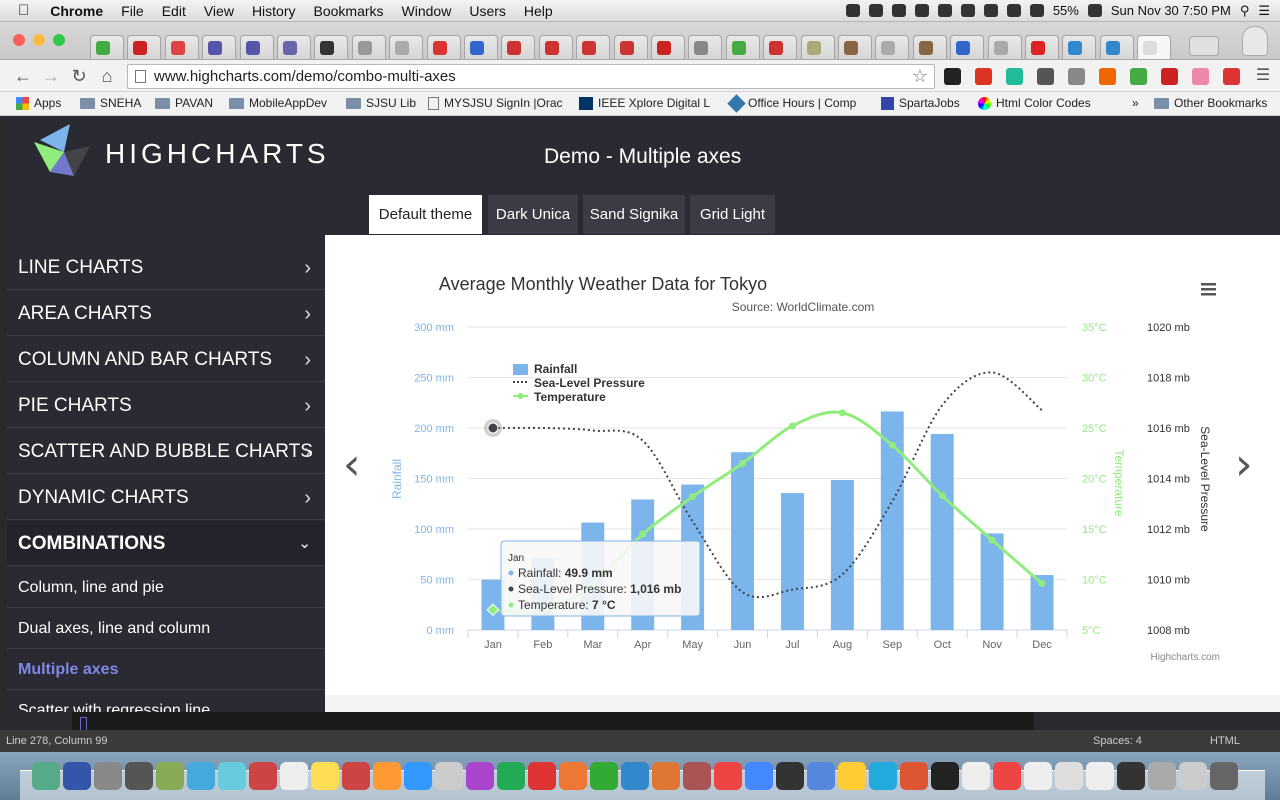 Image resolution: width=1280 pixels, height=800 pixels. What do you see at coordinates (791, 103) in the screenshot?
I see `bookmark-office-hours: Office Hours | Comp` at bounding box center [791, 103].